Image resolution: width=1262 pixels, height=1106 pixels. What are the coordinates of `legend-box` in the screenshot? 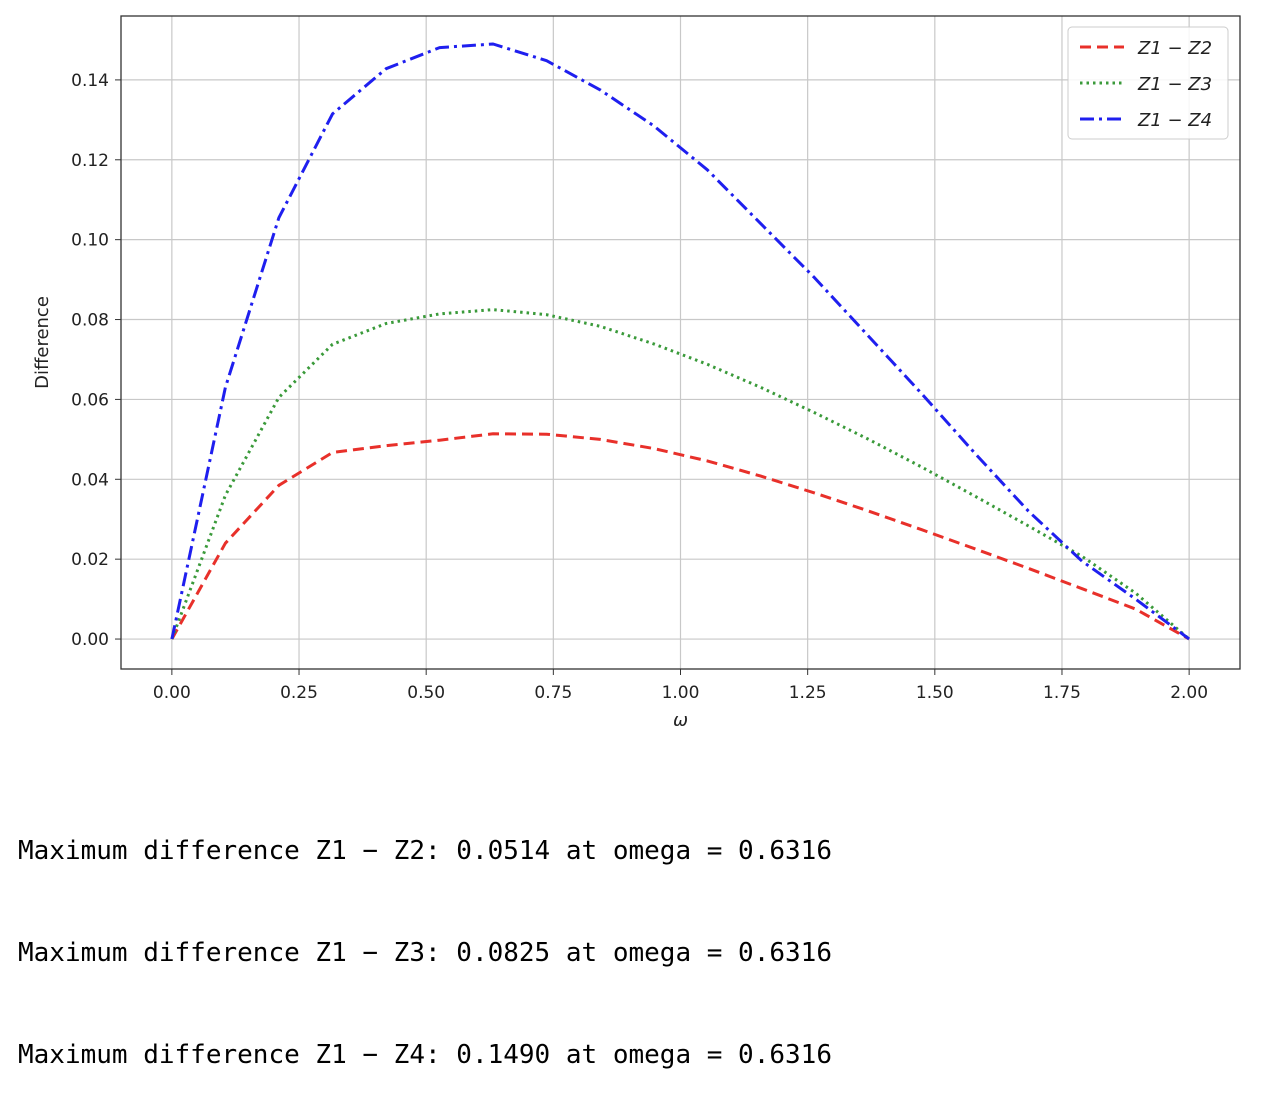 It's located at (1148, 83).